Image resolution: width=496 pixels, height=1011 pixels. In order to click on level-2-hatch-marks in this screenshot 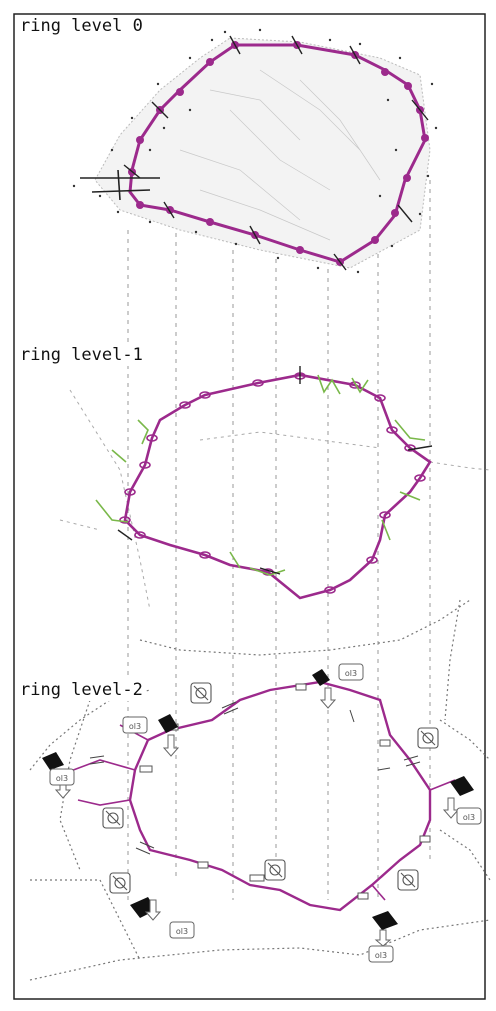, I will do `click(255, 778)`.